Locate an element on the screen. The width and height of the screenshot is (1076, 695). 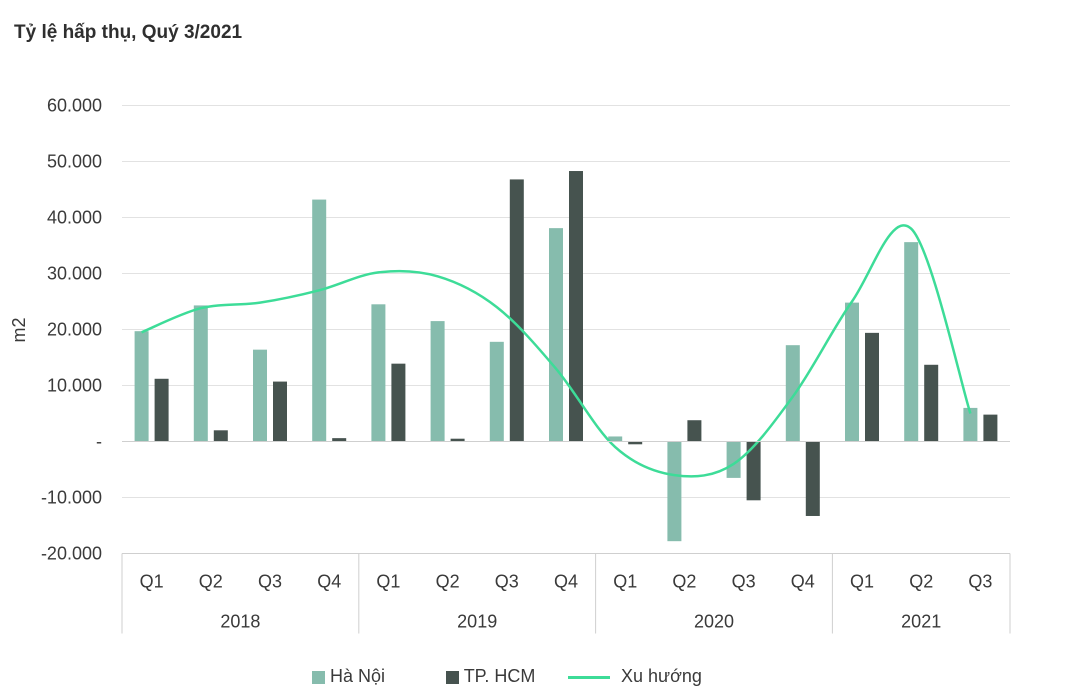
y-tick-label: 60.000 is located at coordinates (74, 106).